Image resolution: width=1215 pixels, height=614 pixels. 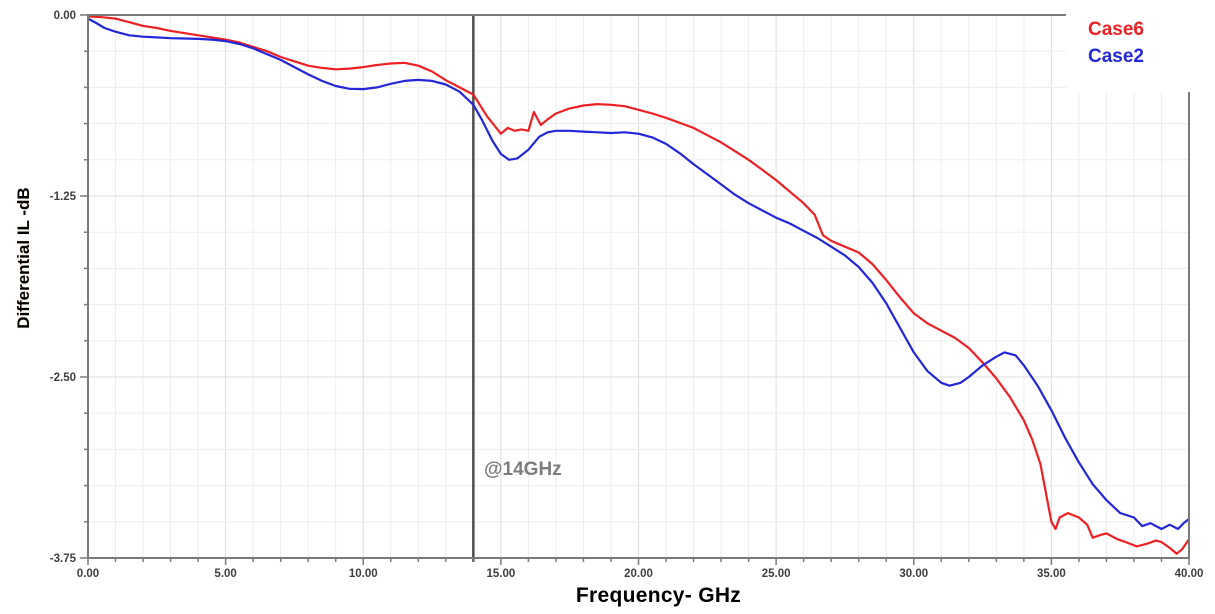 What do you see at coordinates (63, 559) in the screenshot?
I see `y-tick-label: -3.75` at bounding box center [63, 559].